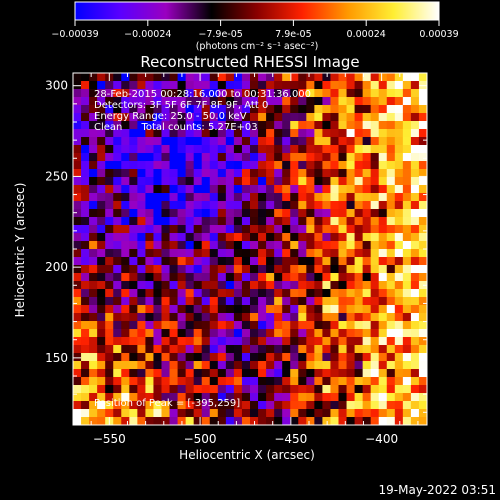 Image resolution: width=500 pixels, height=500 pixels. What do you see at coordinates (437, 490) in the screenshot?
I see `footer-timestamp: 19-May-2022 03:51` at bounding box center [437, 490].